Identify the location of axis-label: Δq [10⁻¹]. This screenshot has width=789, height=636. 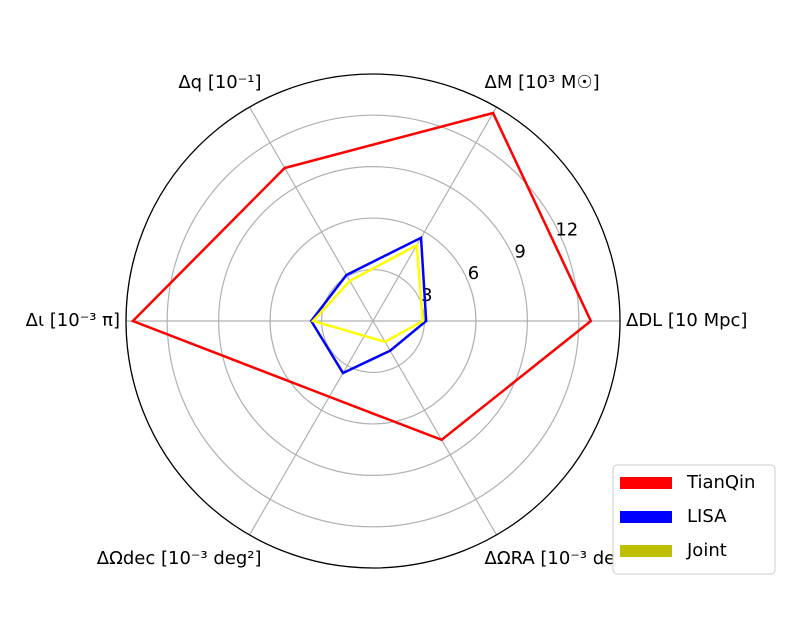
(219, 82).